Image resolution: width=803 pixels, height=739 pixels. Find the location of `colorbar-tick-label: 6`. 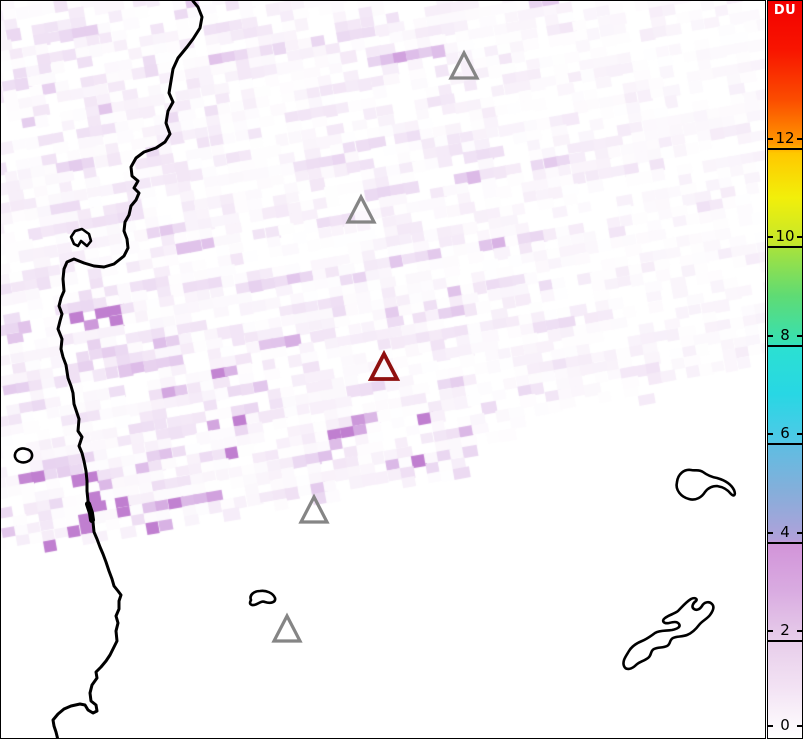

colorbar-tick-label: 6 is located at coordinates (785, 433).